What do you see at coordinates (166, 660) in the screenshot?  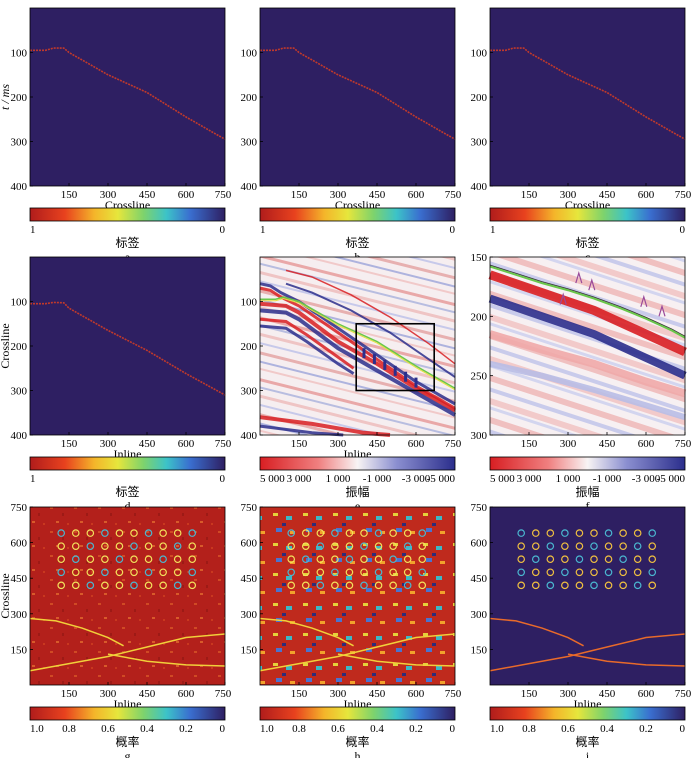 I see `probability-trace` at bounding box center [166, 660].